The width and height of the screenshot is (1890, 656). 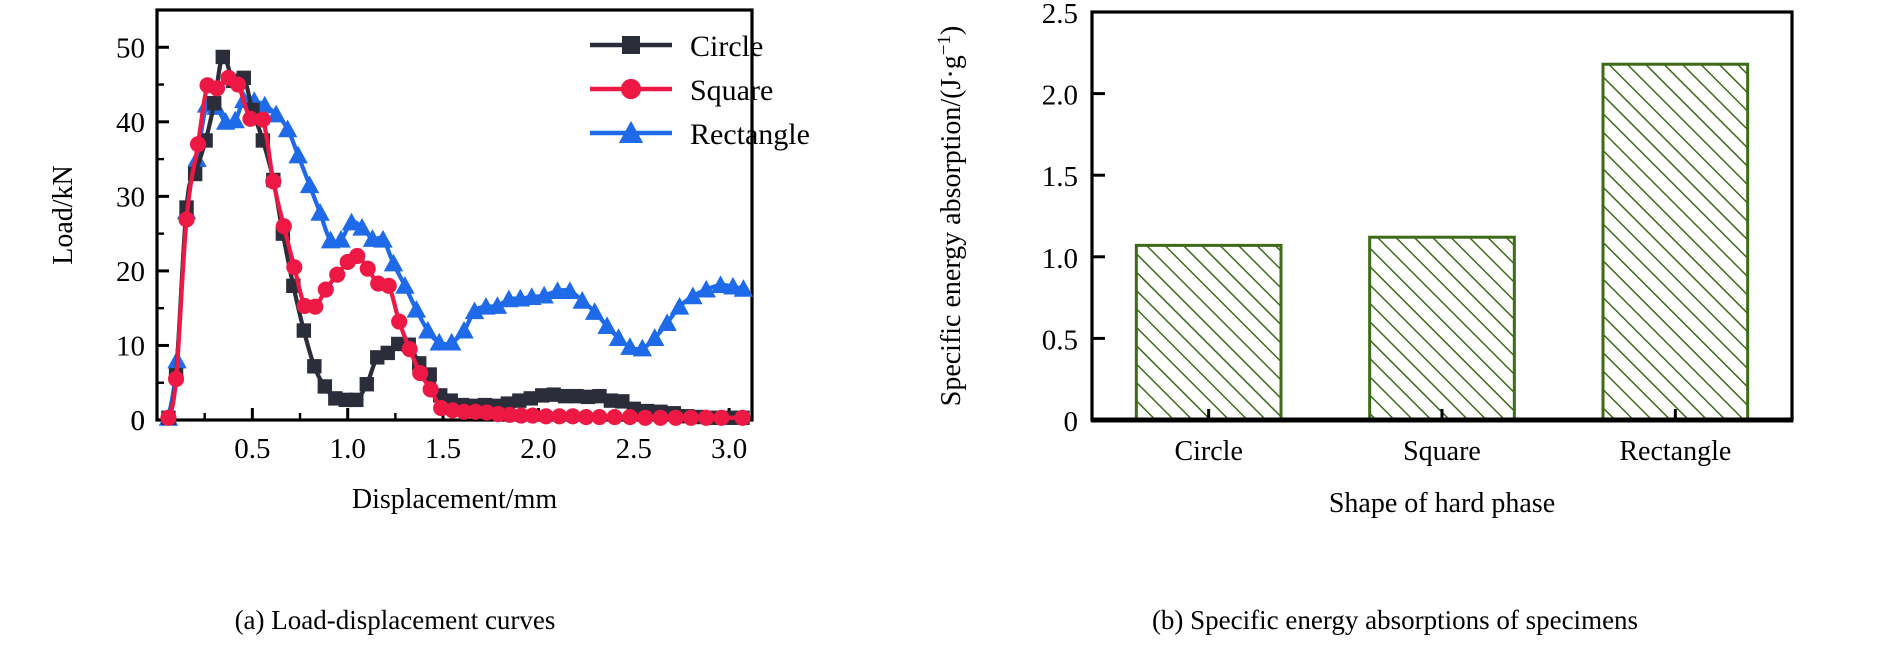 What do you see at coordinates (130, 272) in the screenshot?
I see `y-tick-label: 20` at bounding box center [130, 272].